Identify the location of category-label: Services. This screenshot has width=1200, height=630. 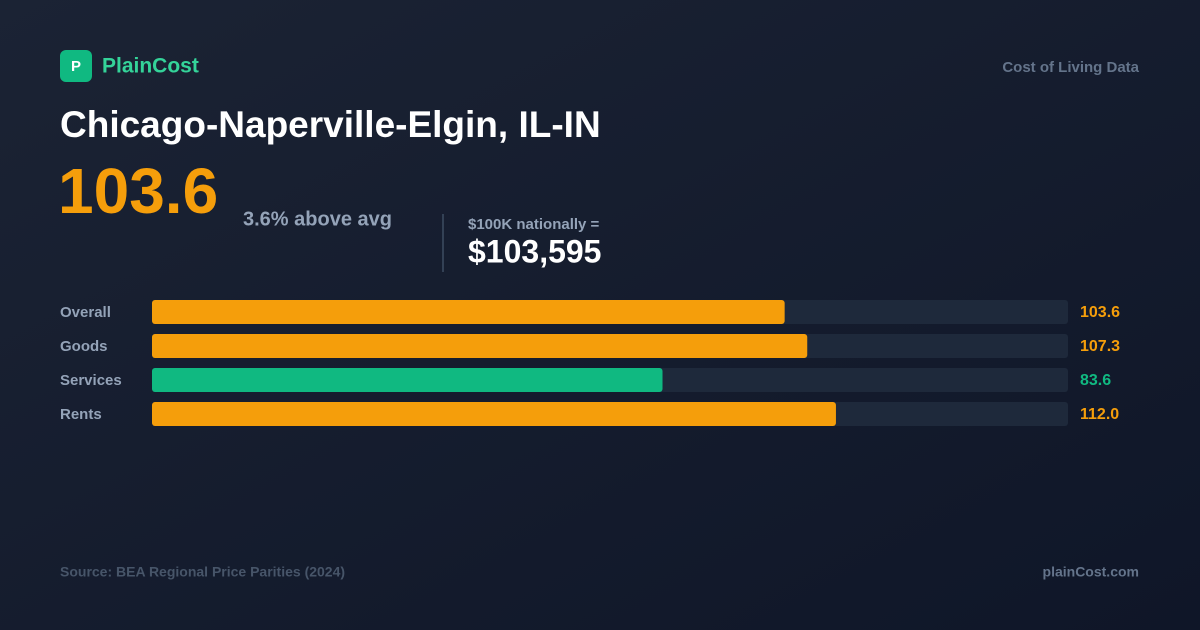
(91, 380).